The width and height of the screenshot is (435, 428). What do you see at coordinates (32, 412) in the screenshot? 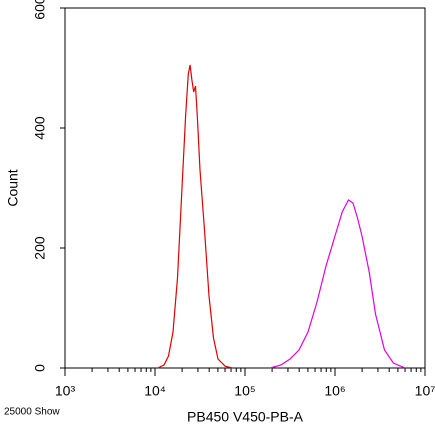
I see `event-count-note: 25000 Show` at bounding box center [32, 412].